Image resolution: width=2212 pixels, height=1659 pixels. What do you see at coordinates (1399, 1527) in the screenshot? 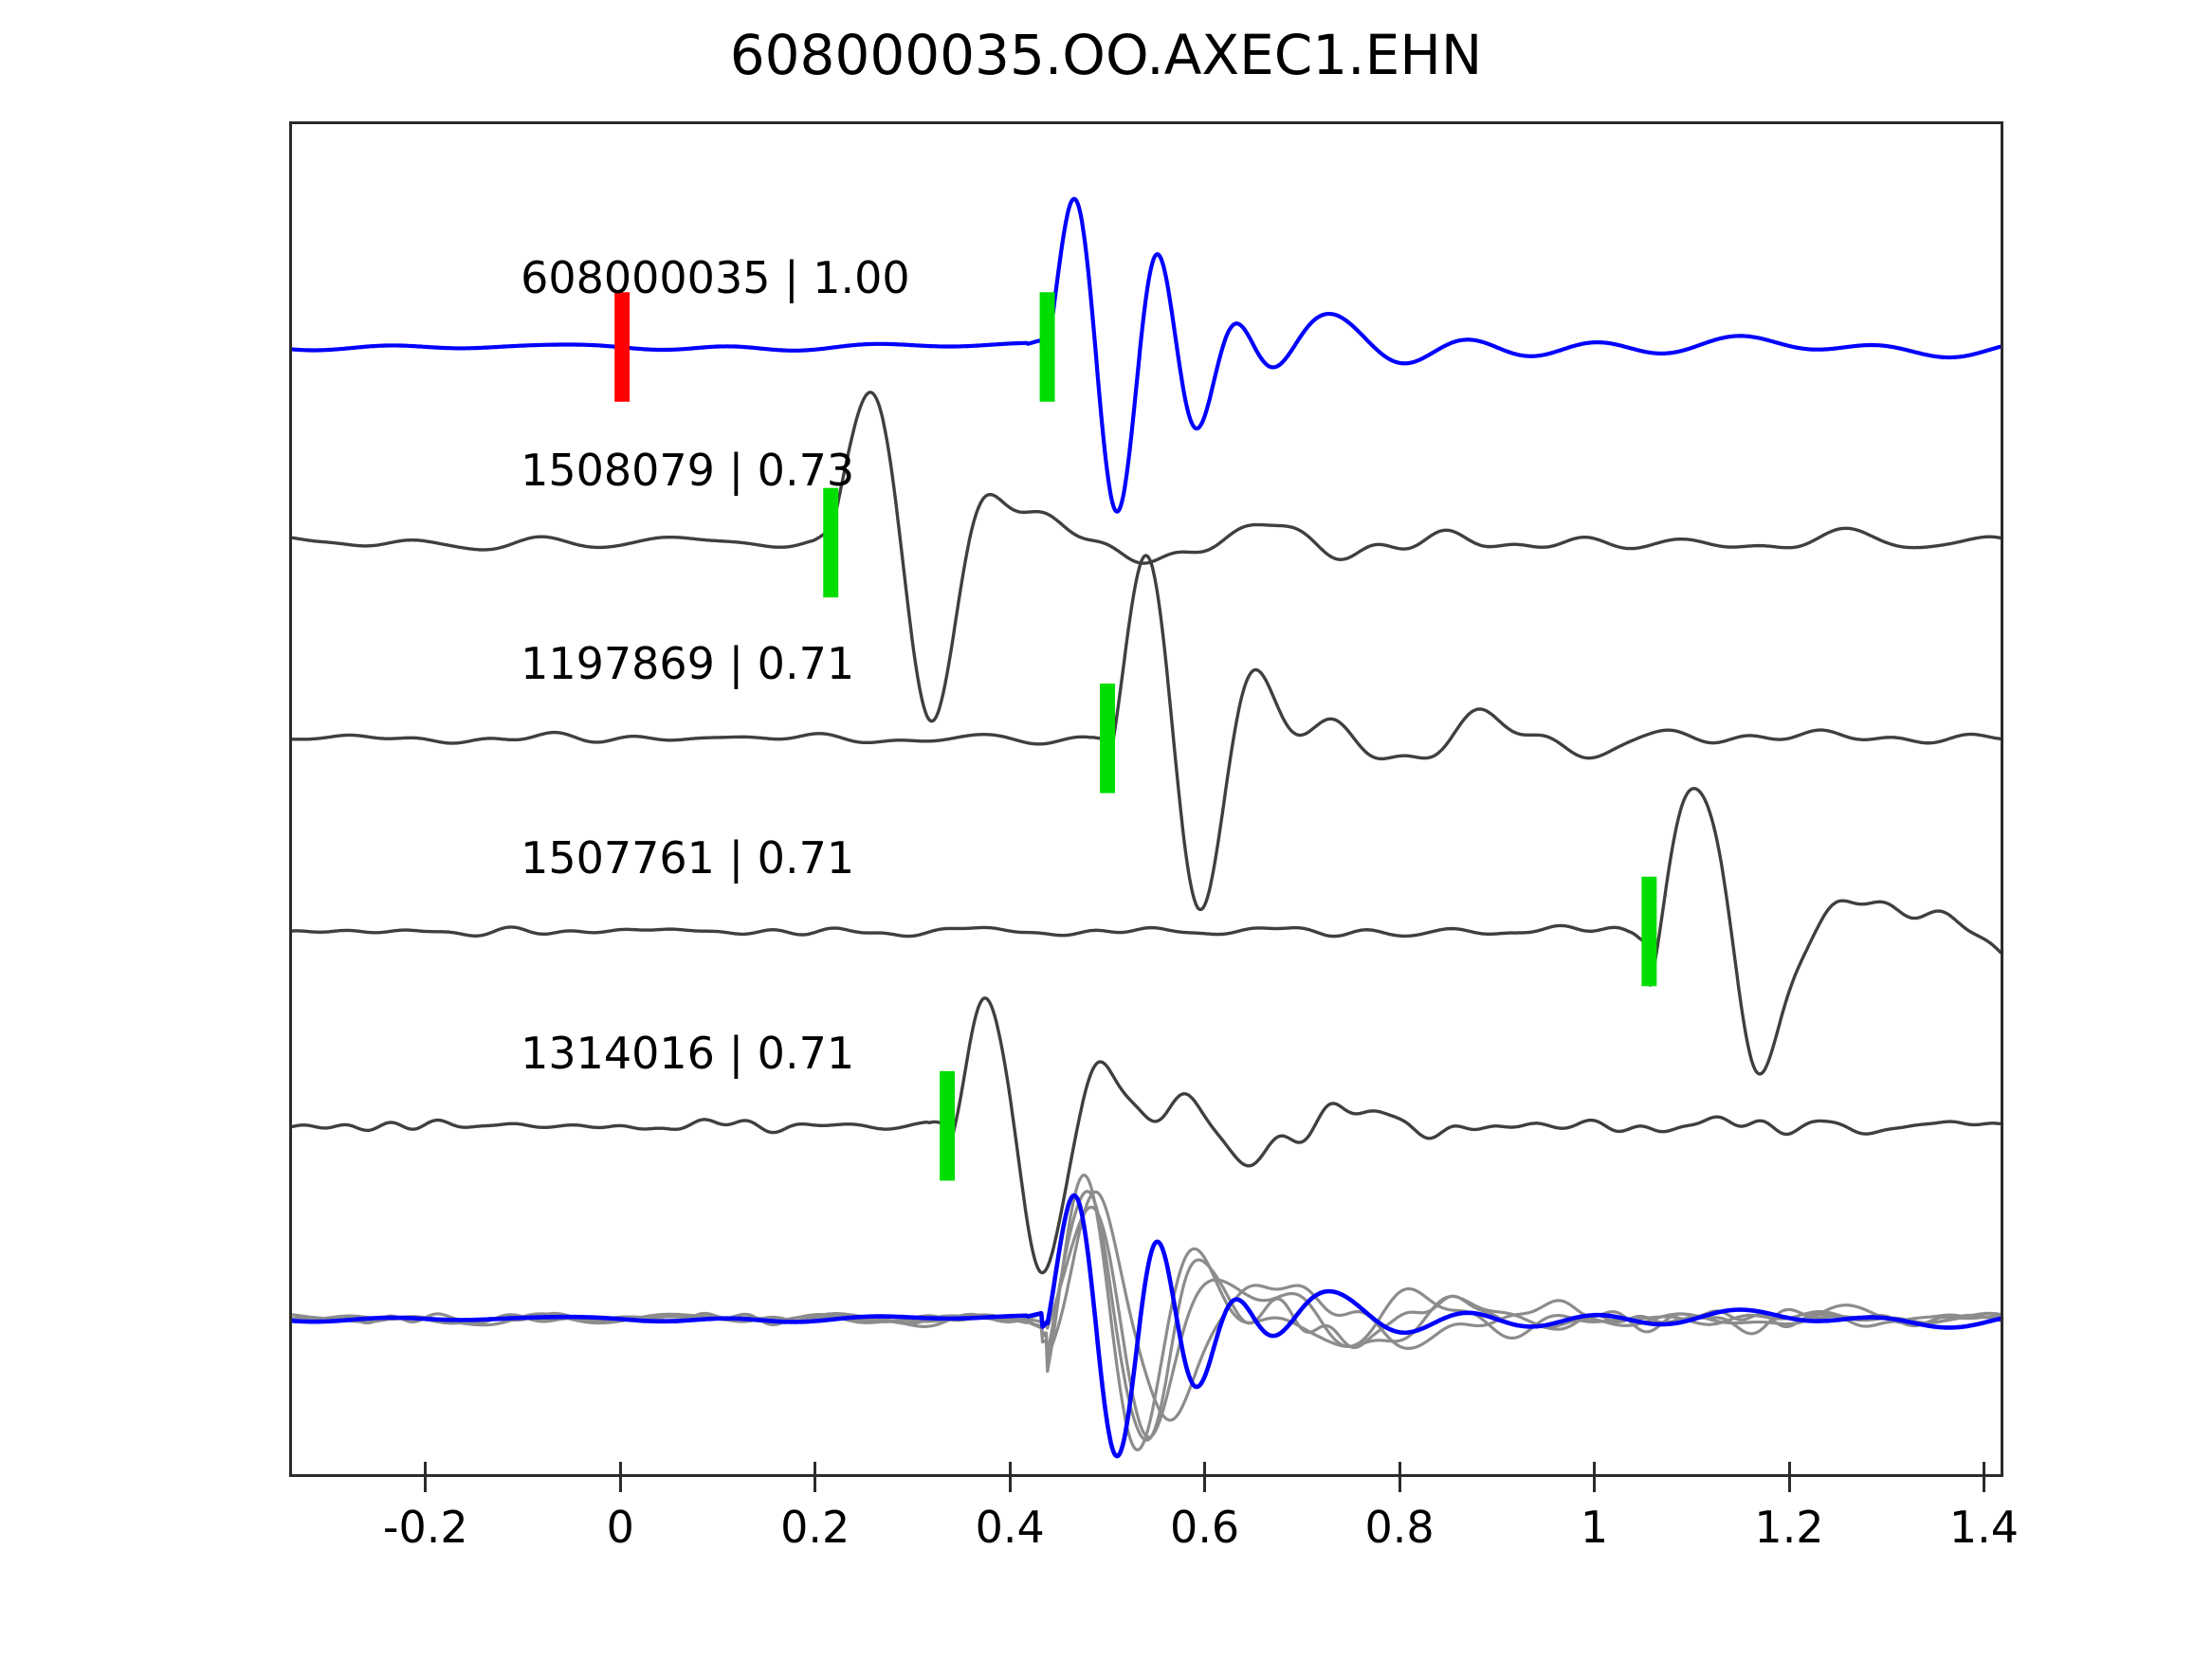
I see `x-tick-label-5: 0.8` at bounding box center [1399, 1527].